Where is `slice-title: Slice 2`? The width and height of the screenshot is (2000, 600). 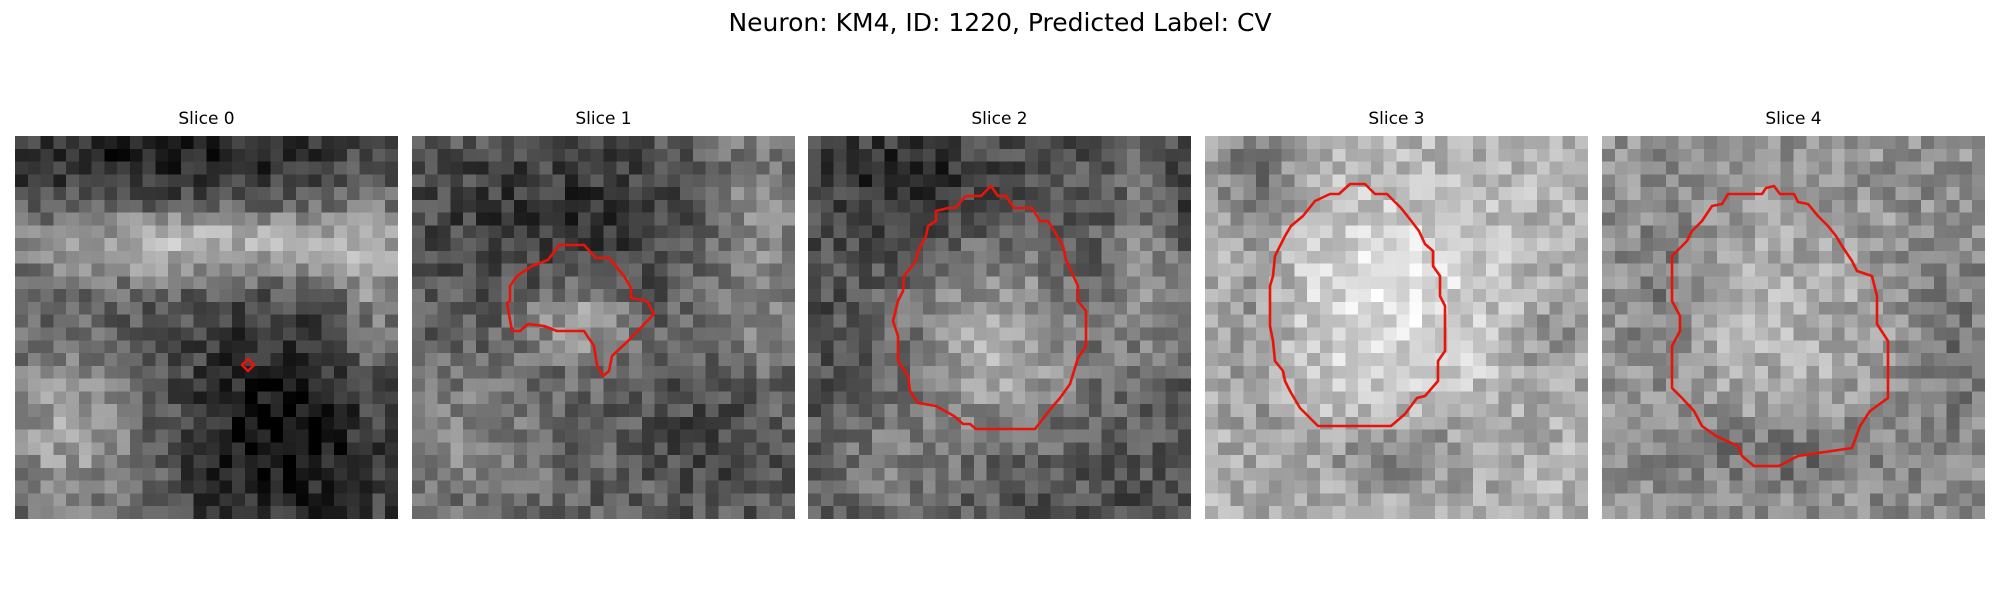
slice-title: Slice 2 is located at coordinates (999, 119).